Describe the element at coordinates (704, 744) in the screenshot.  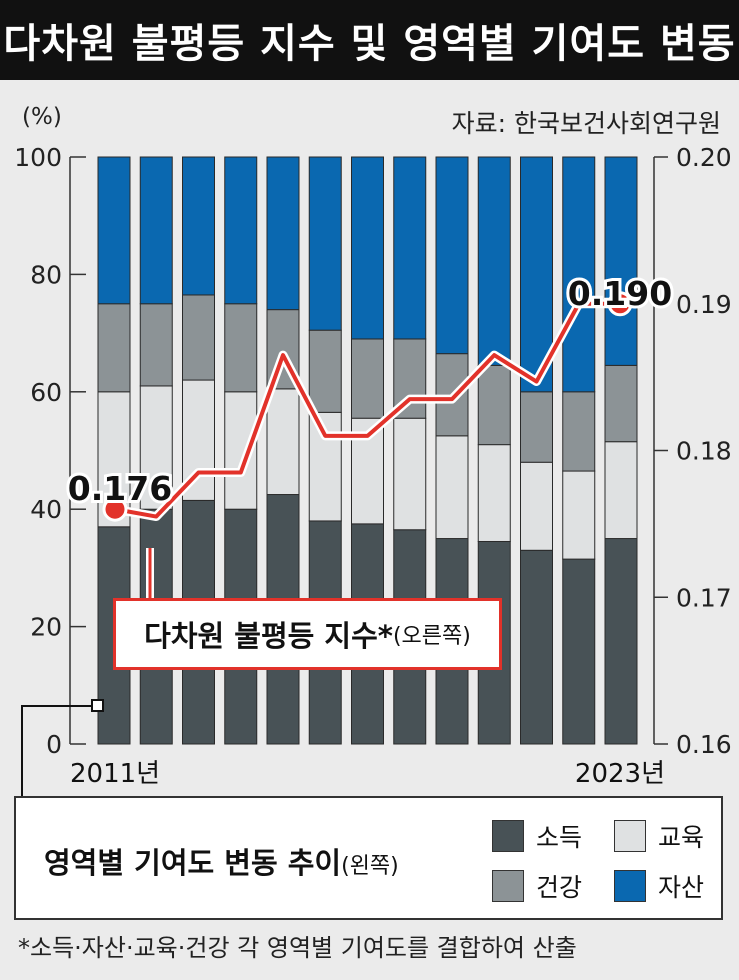
I see `right-axis-tick-label: 0.16` at that location.